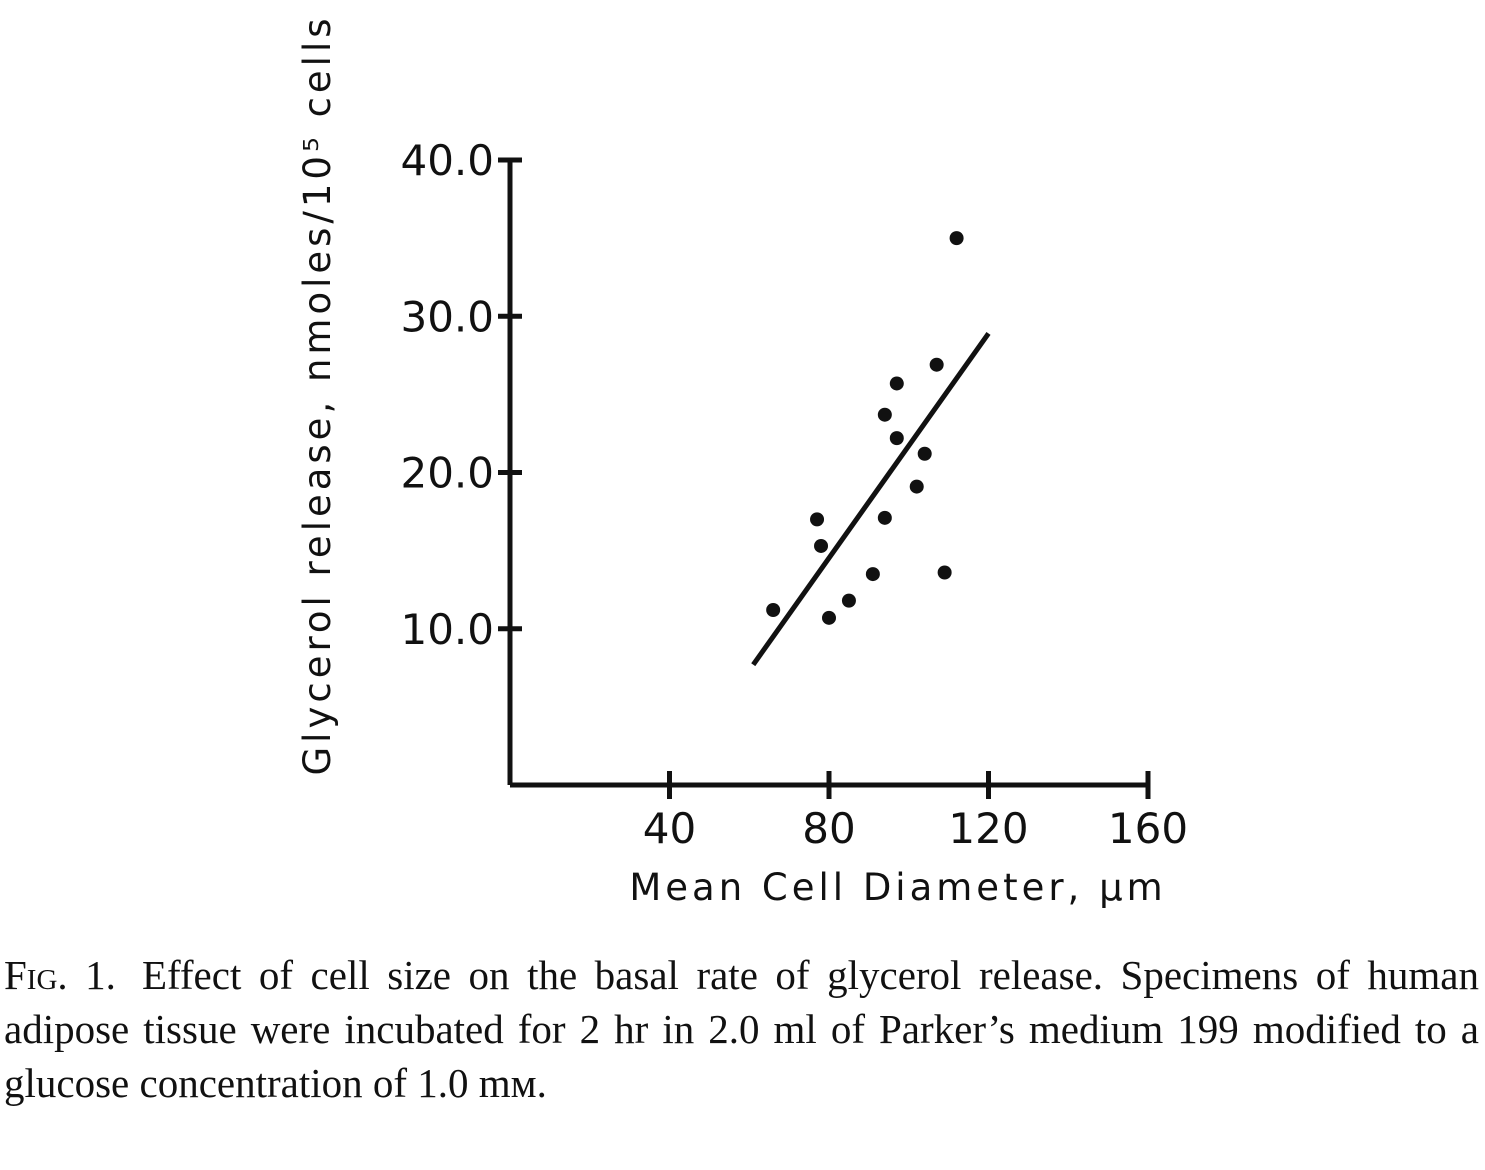 Image resolution: width=1485 pixels, height=1170 pixels. I want to click on y-tick-label: 40.0, so click(447, 160).